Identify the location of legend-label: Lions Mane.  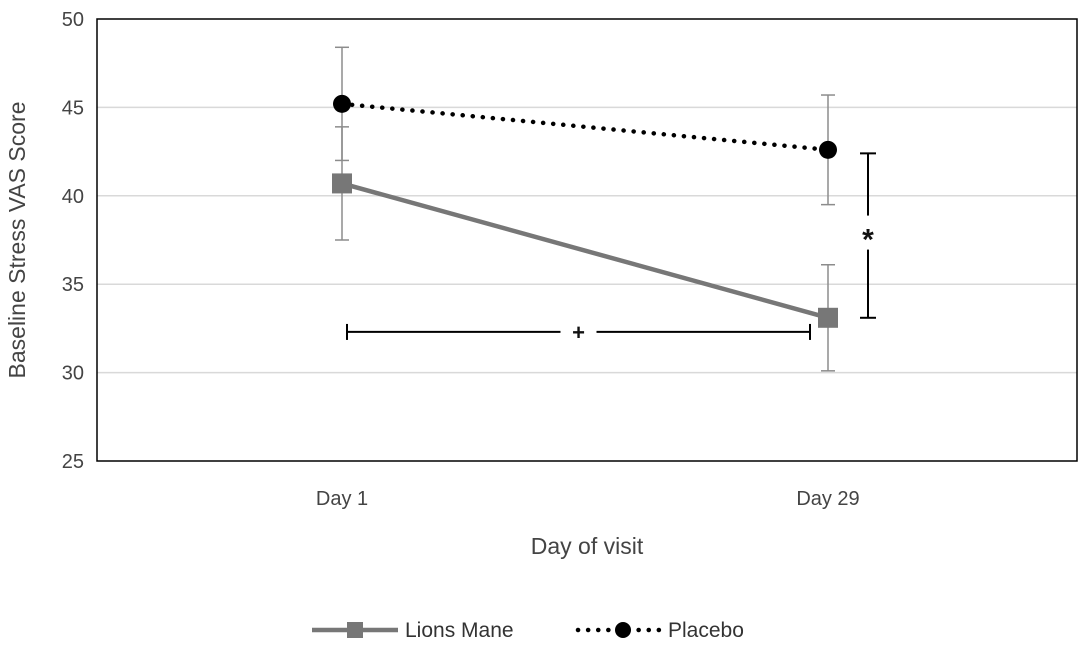
(459, 630).